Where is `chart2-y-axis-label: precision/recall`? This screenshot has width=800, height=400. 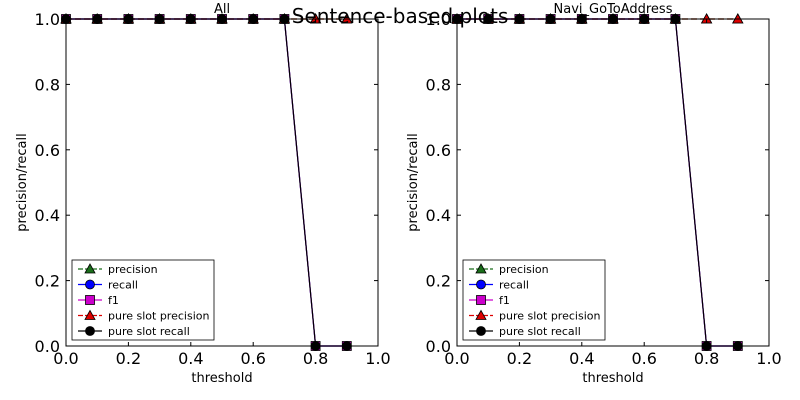
chart2-y-axis-label: precision/recall is located at coordinates (413, 182).